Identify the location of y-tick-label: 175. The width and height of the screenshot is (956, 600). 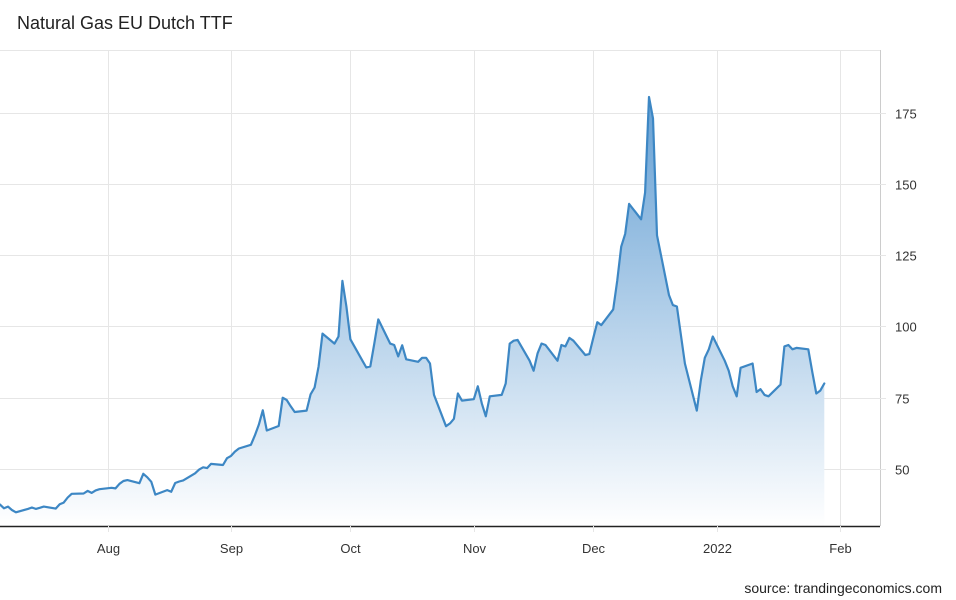
(906, 114).